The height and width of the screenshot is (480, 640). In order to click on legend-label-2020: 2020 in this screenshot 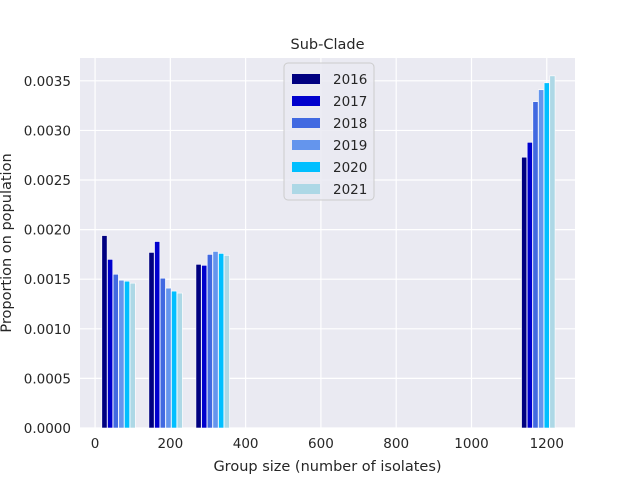, I will do `click(350, 168)`.